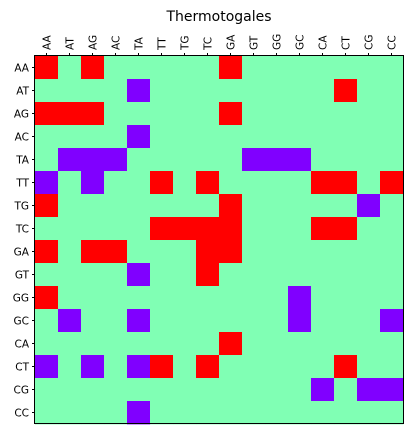 The width and height of the screenshot is (413, 434). Describe the element at coordinates (346, 206) in the screenshot. I see `heatmap-cell-TG-CT` at that location.